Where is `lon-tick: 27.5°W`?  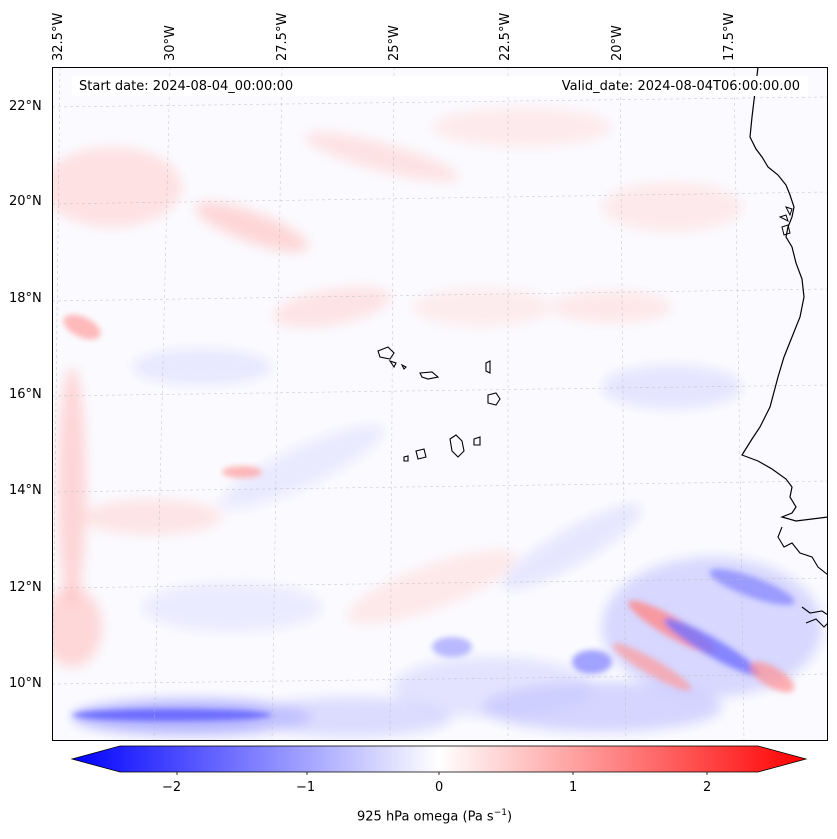
lon-tick: 27.5°W is located at coordinates (282, 36).